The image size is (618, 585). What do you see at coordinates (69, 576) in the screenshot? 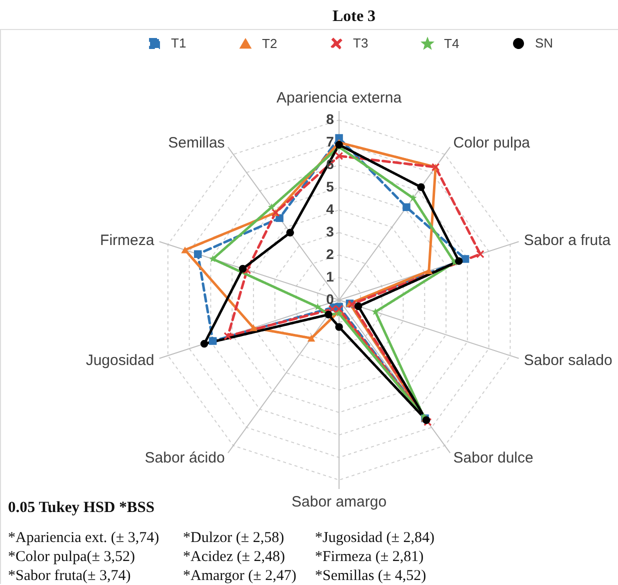
I see `text: *Sabor fruta(± 3,74)` at bounding box center [69, 576].